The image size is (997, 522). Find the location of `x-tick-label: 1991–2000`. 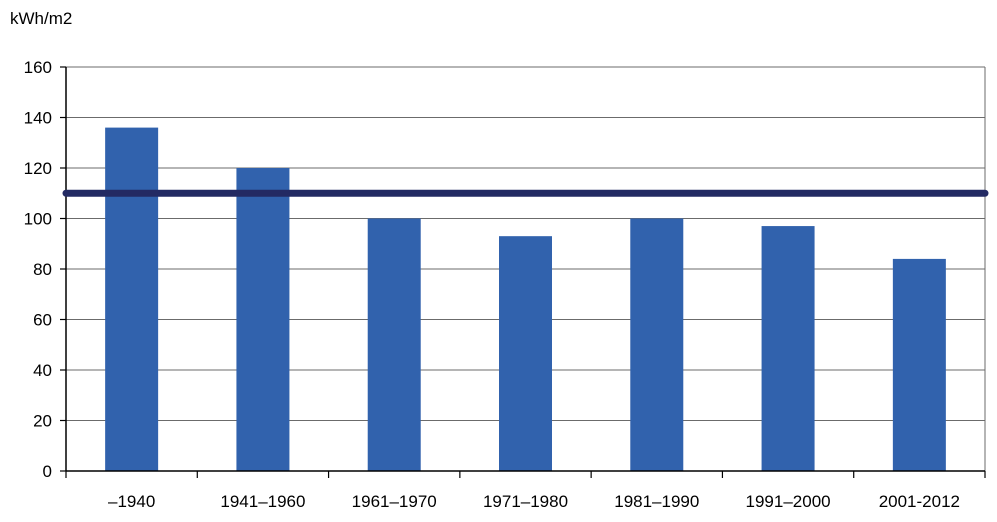

x-tick-label: 1991–2000 is located at coordinates (788, 501).